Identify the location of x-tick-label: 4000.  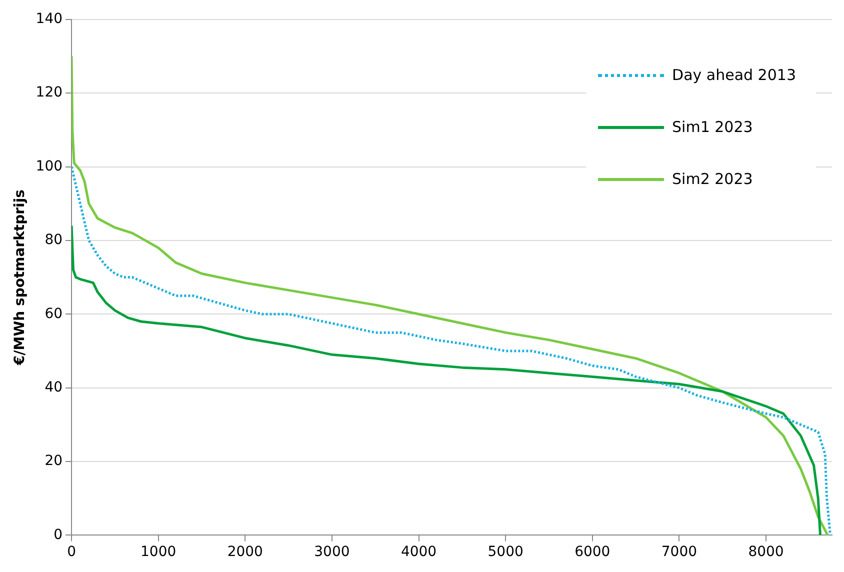
(418, 552).